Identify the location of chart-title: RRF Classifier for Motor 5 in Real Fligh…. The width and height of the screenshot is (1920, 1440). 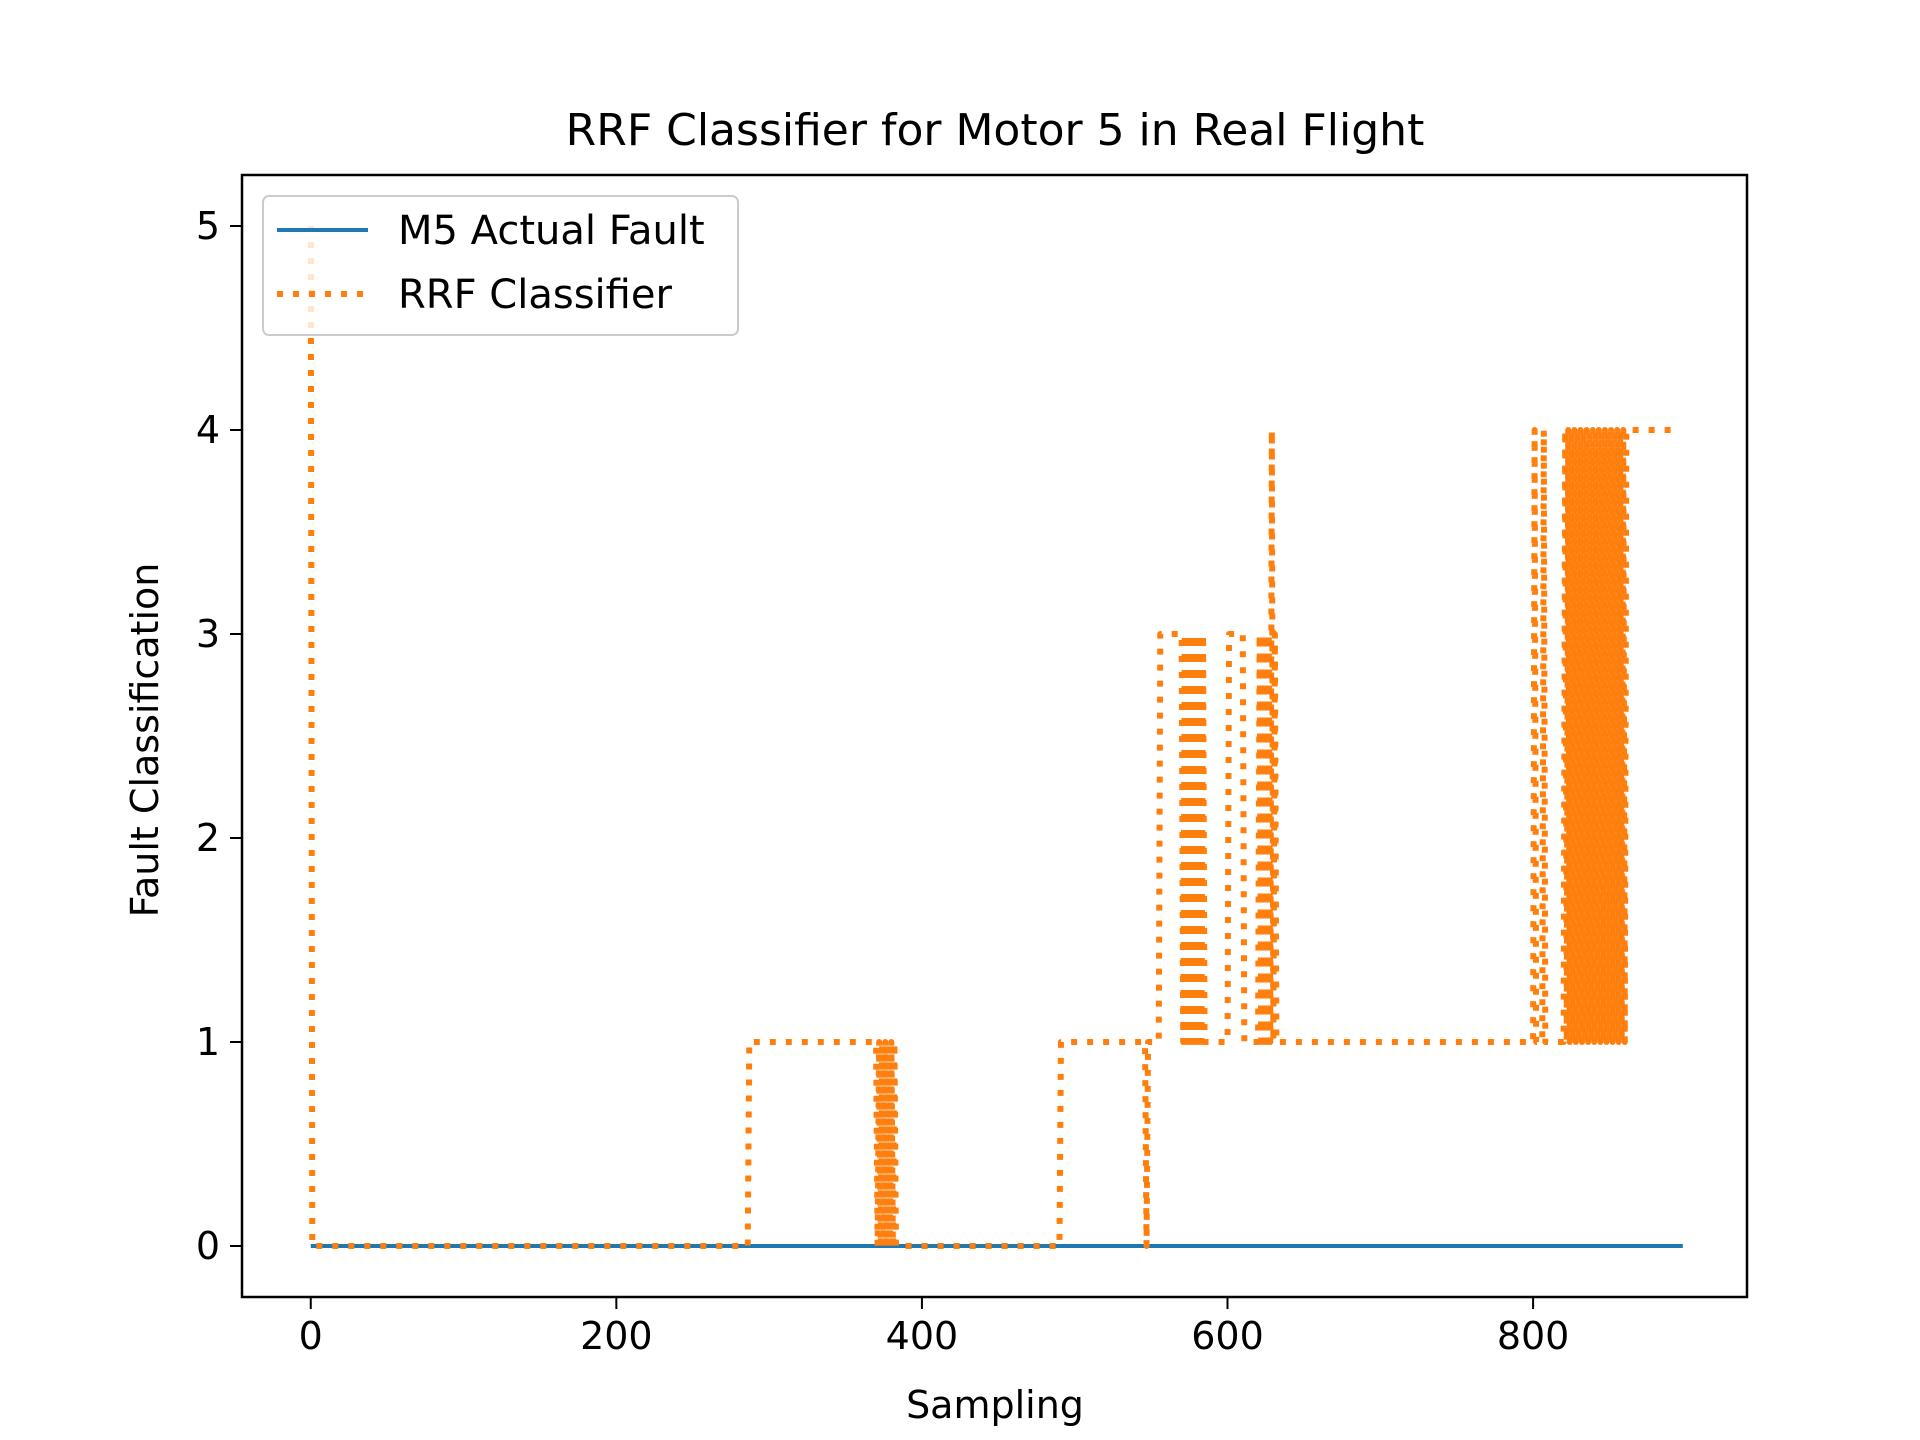
(995, 130).